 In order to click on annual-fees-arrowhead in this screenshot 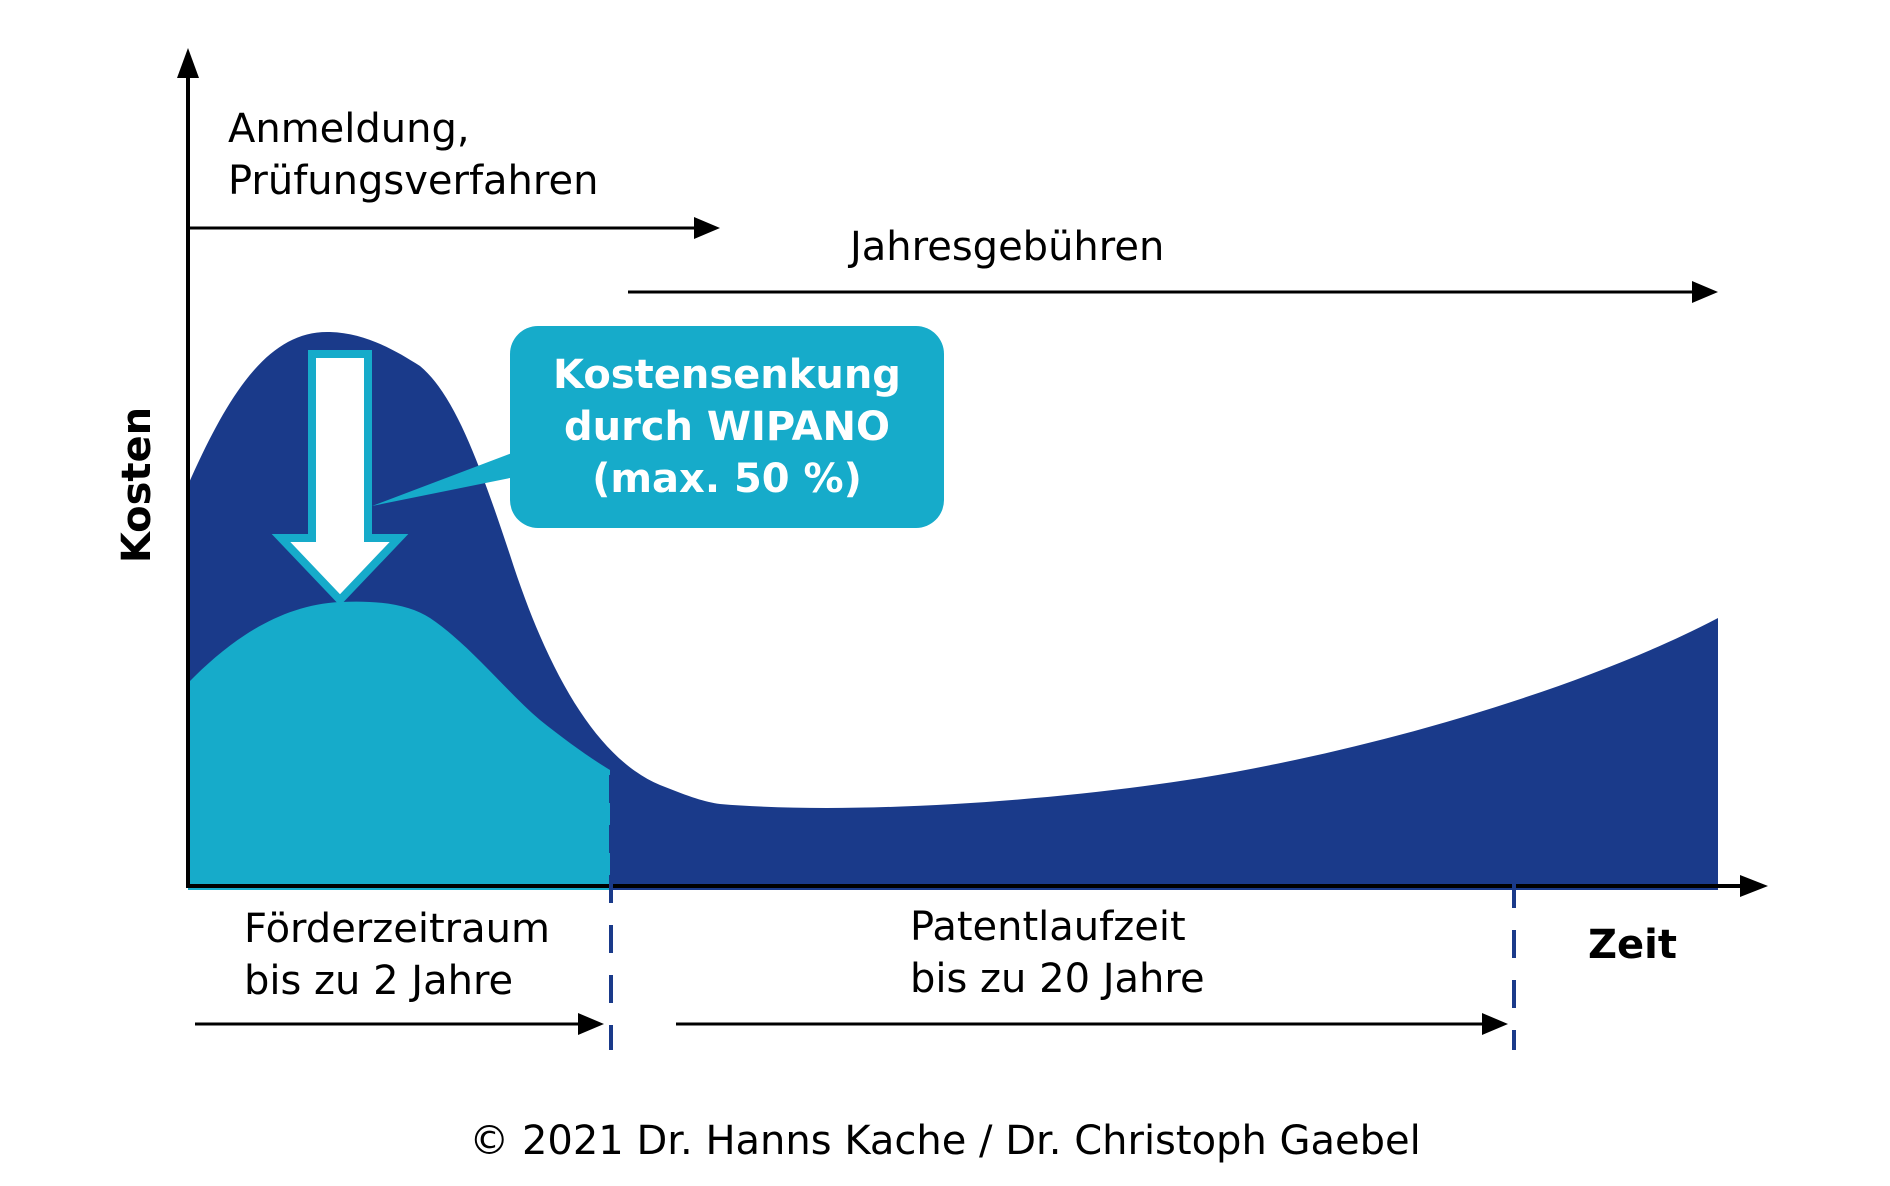, I will do `click(1705, 292)`.